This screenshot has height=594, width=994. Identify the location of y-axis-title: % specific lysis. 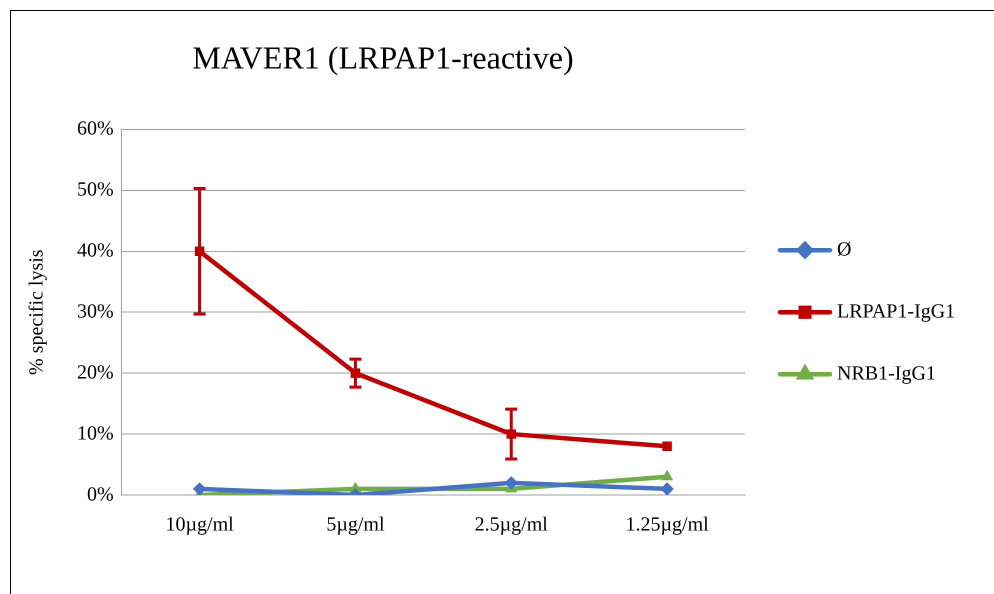
(36, 312).